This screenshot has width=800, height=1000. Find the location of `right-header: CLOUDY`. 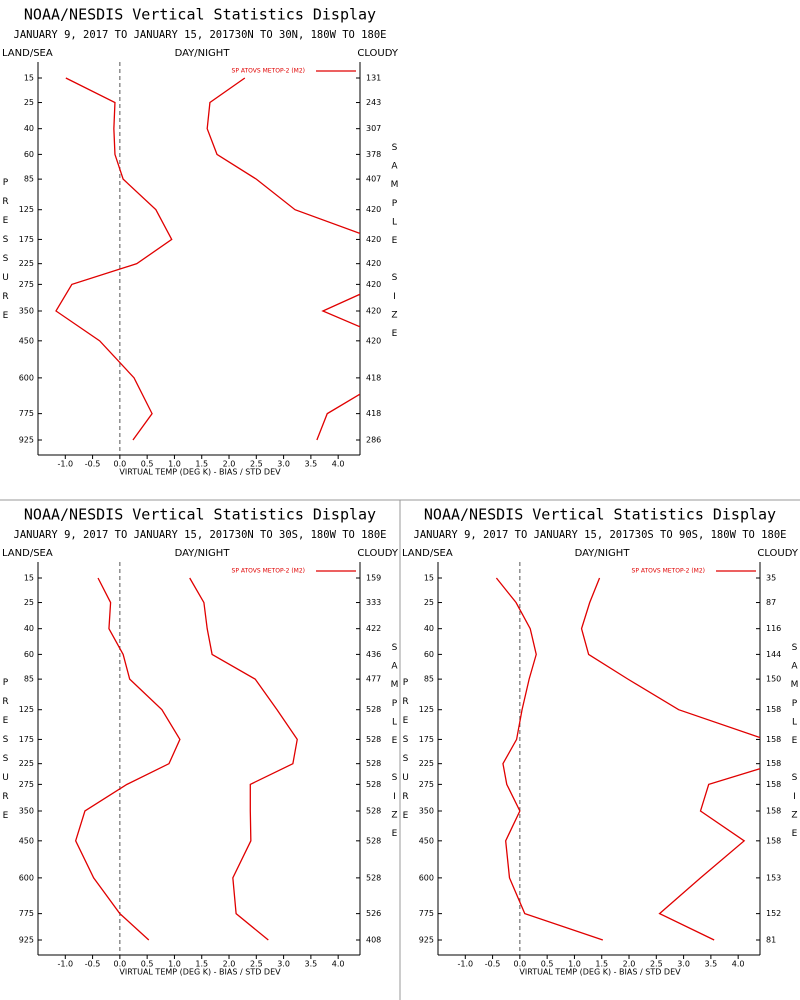

right-header: CLOUDY is located at coordinates (378, 53).